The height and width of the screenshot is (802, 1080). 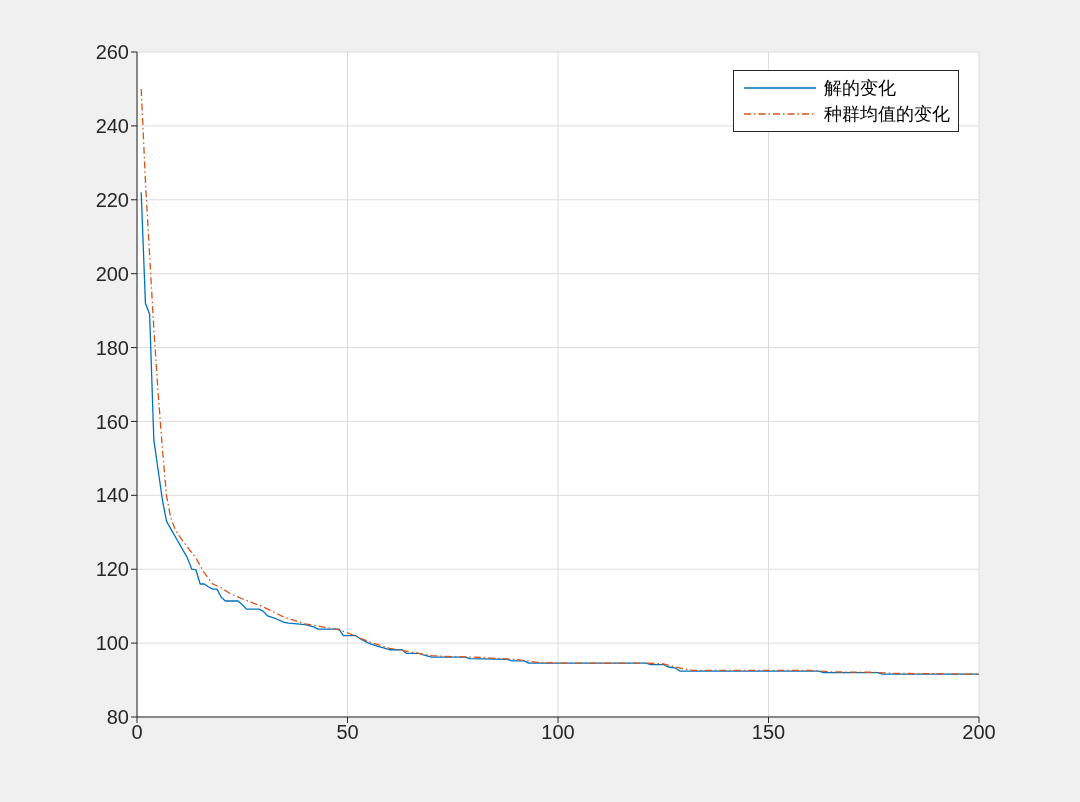 What do you see at coordinates (347, 732) in the screenshot?
I see `x-tick-label: 50` at bounding box center [347, 732].